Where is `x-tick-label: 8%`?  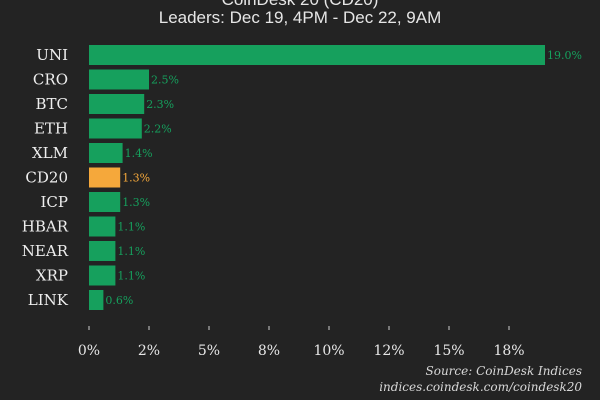
x-tick-label: 8% is located at coordinates (269, 351).